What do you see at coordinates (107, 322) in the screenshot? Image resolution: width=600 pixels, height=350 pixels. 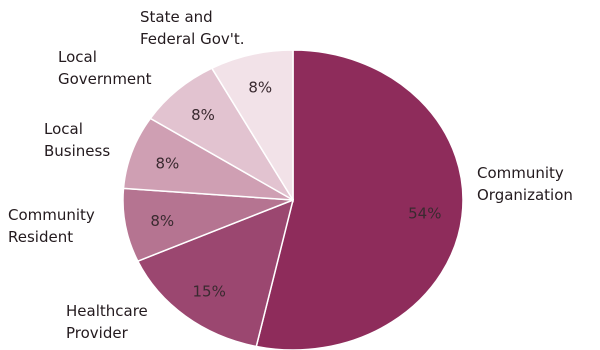 I see `slice-category-label-1: Healthcare Provider` at bounding box center [107, 322].